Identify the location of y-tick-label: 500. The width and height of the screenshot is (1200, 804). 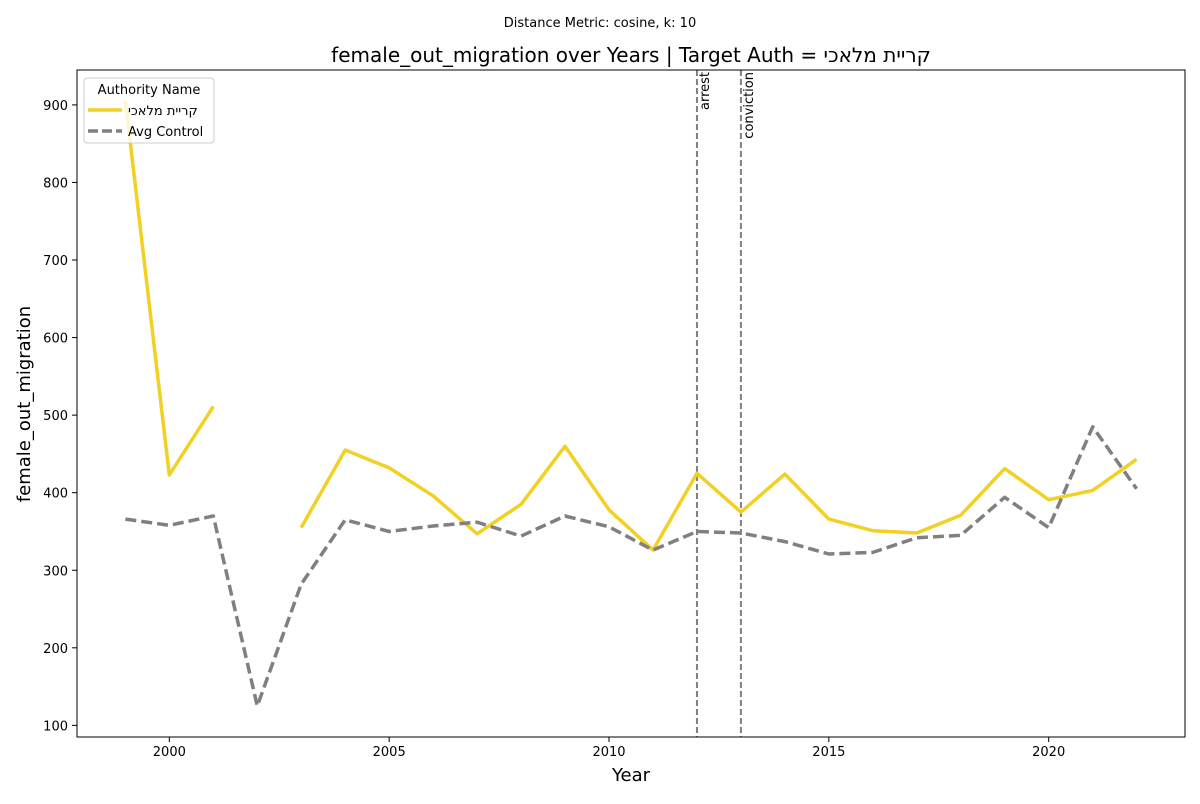
(55, 416).